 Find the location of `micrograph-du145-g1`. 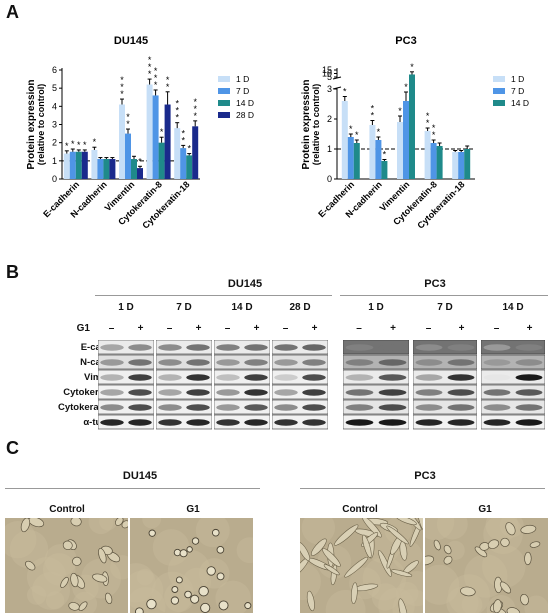

micrograph-du145-g1 is located at coordinates (191, 565).